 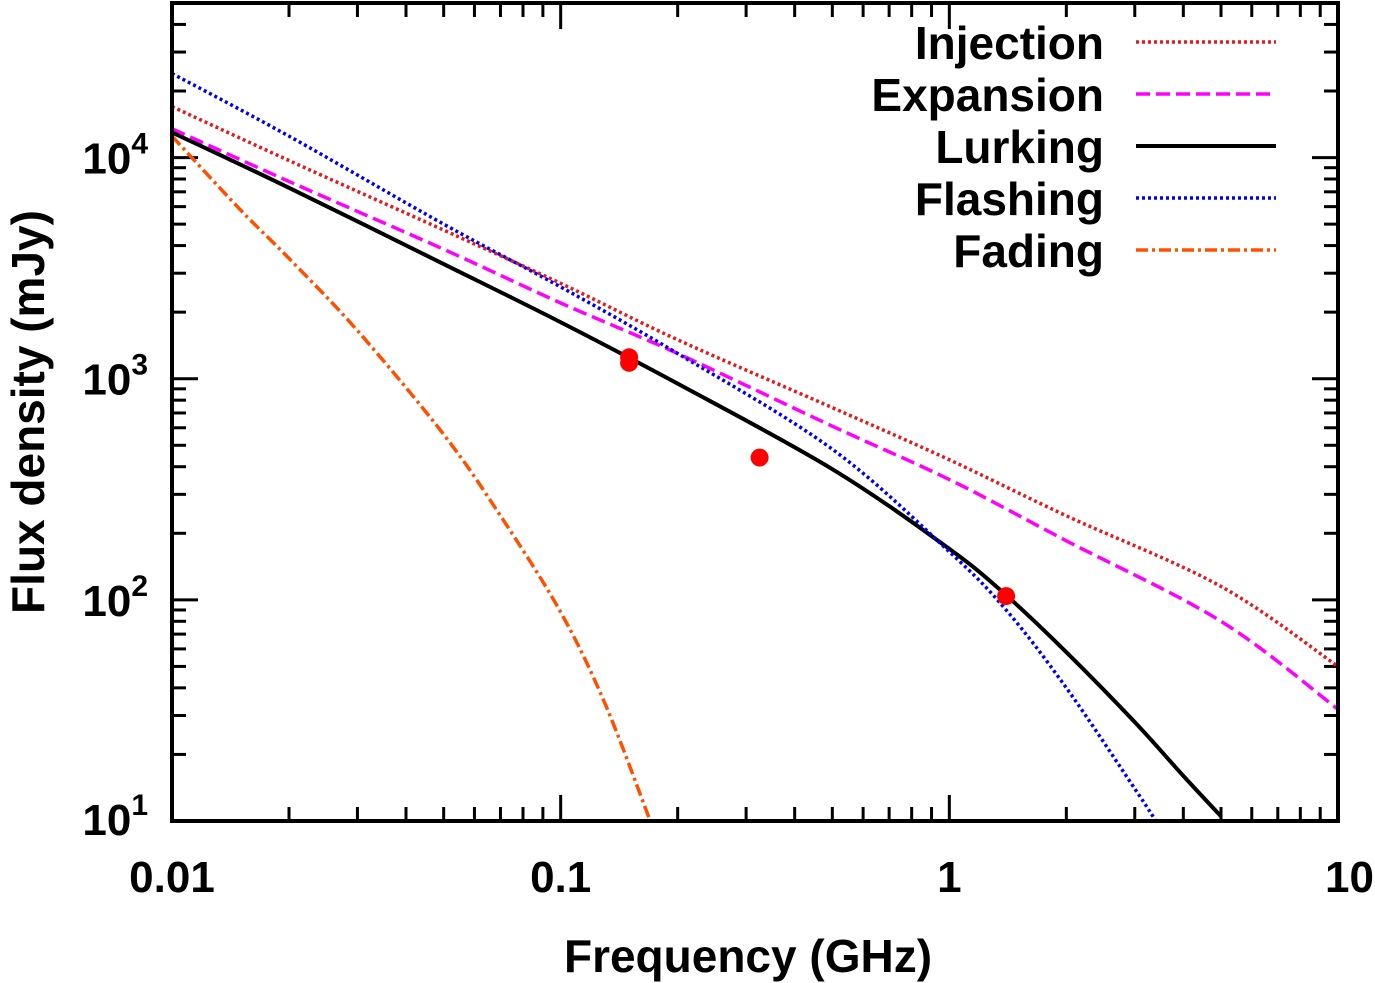 What do you see at coordinates (115, 598) in the screenshot?
I see `y-tick-label: 10²` at bounding box center [115, 598].